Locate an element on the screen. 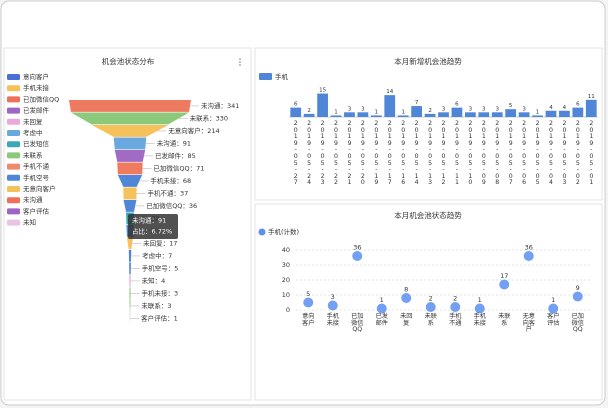 The width and height of the screenshot is (608, 408). y-tick-label: 20 is located at coordinates (286, 280).